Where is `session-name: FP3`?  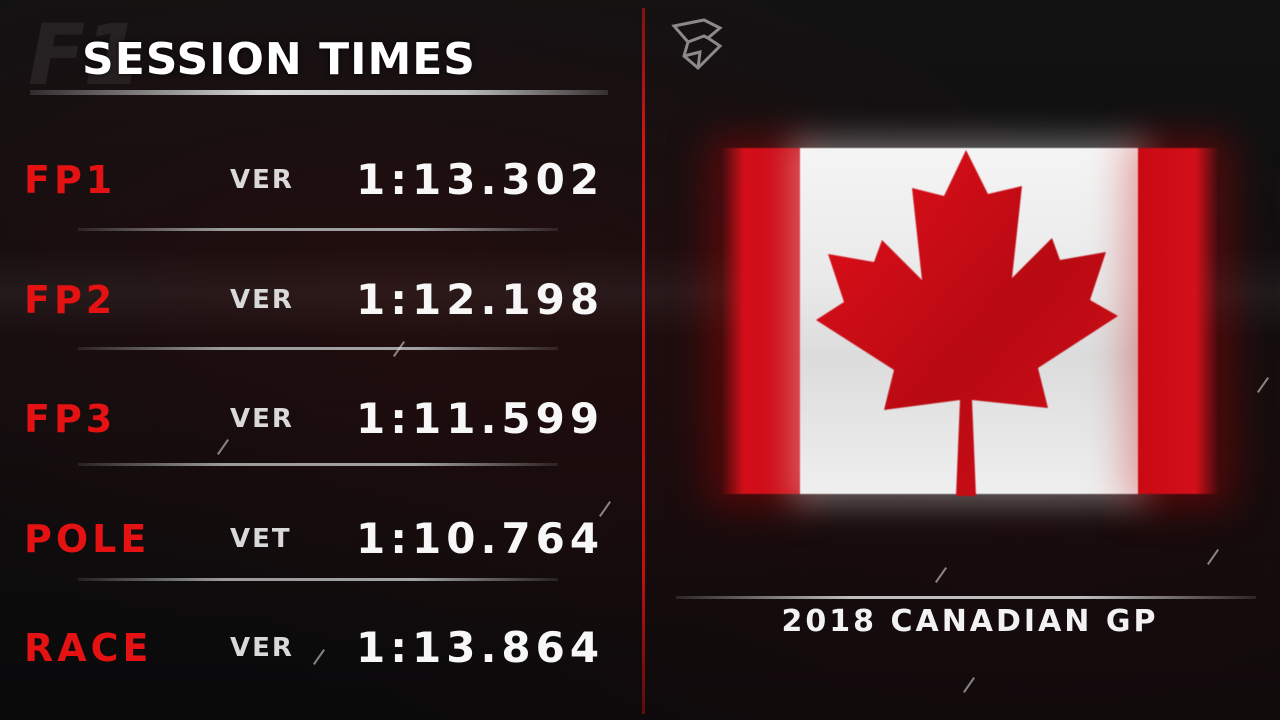 session-name: FP3 is located at coordinates (70, 419).